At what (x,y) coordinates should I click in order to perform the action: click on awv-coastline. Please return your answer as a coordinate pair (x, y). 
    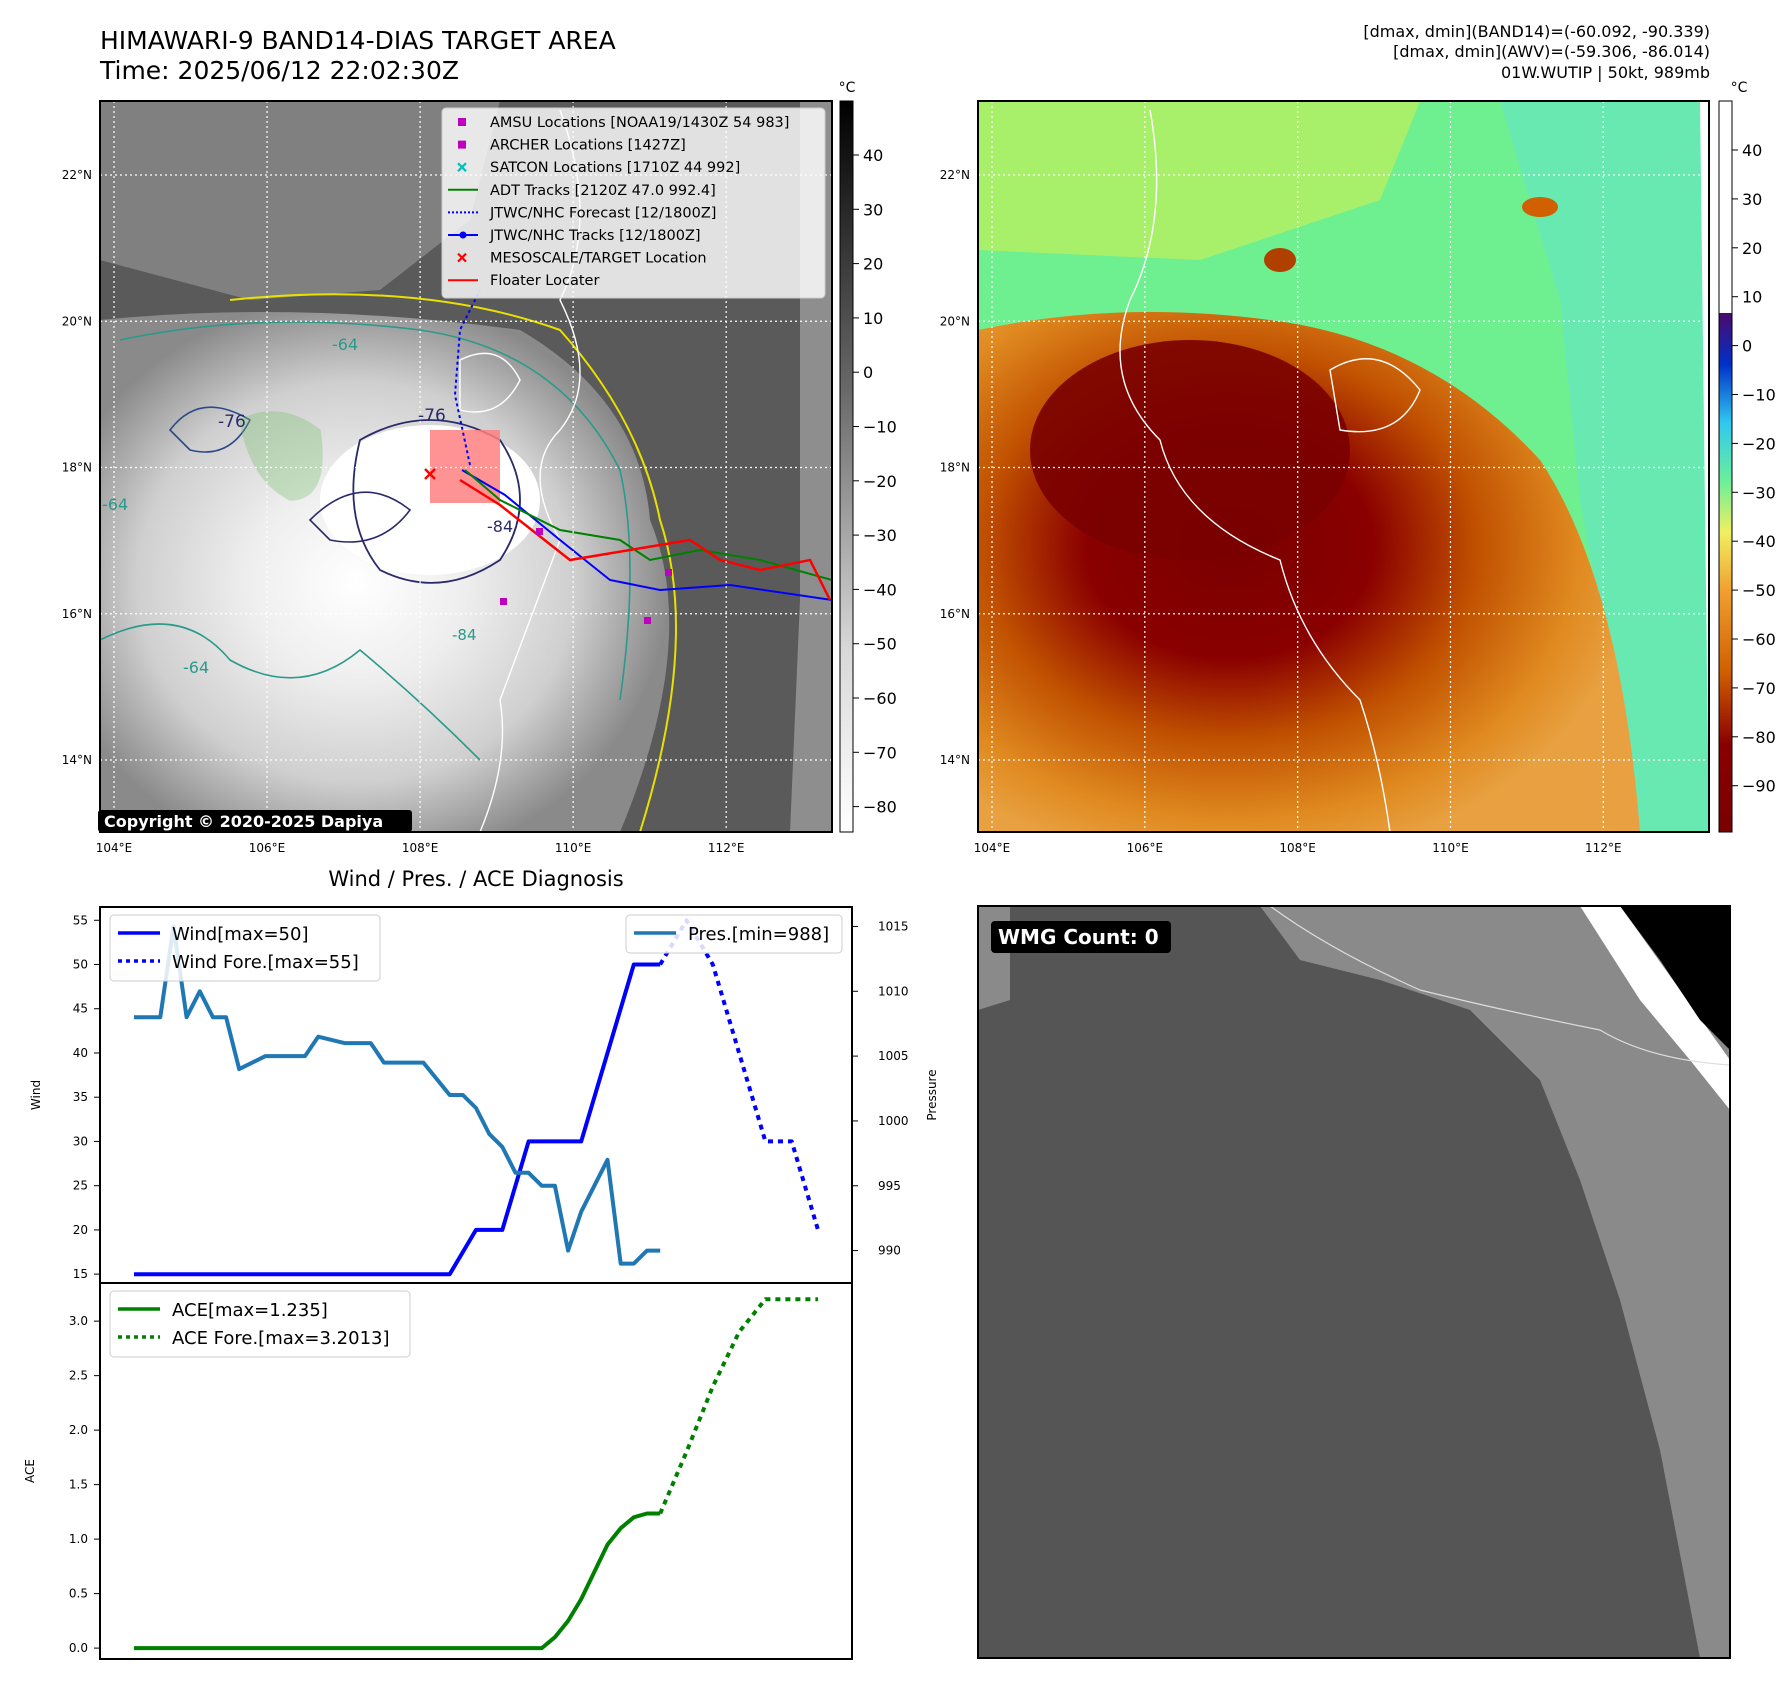
    Looking at the image, I should click on (1255, 470).